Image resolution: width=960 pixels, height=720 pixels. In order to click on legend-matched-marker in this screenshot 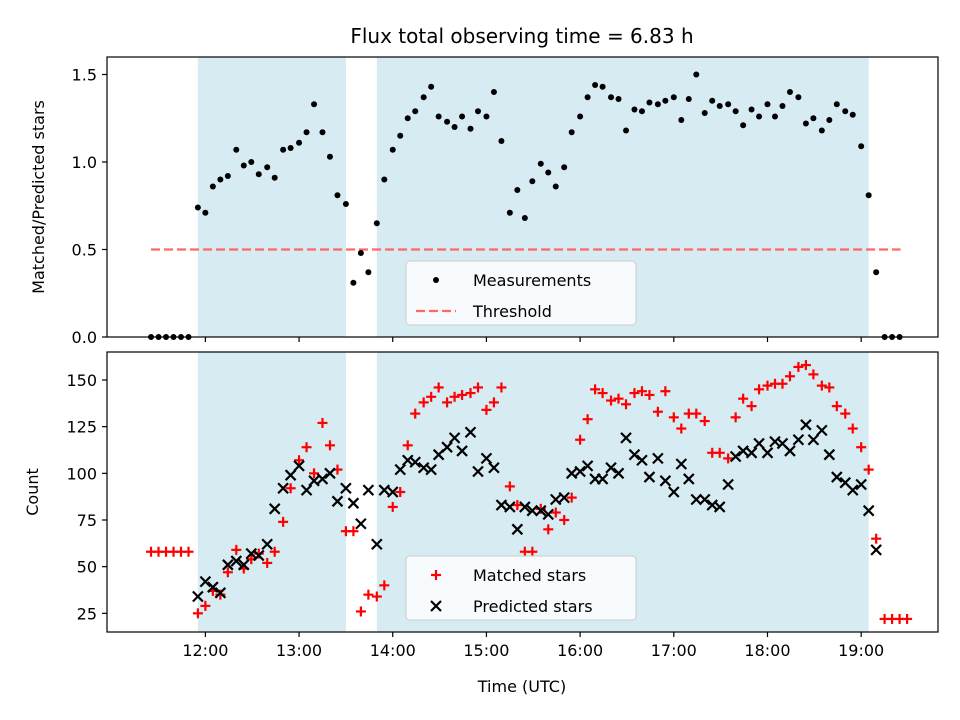, I will do `click(436, 575)`.